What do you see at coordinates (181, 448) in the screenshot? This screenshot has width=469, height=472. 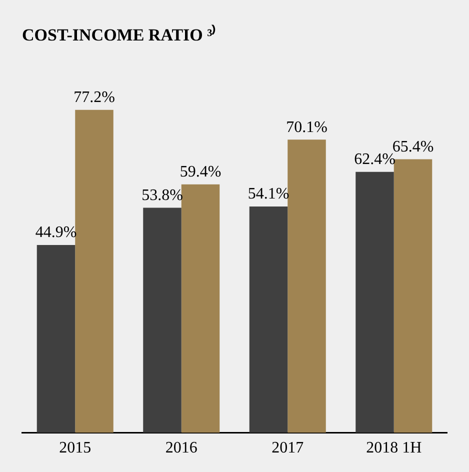 I see `x-tick-label: 2016` at bounding box center [181, 448].